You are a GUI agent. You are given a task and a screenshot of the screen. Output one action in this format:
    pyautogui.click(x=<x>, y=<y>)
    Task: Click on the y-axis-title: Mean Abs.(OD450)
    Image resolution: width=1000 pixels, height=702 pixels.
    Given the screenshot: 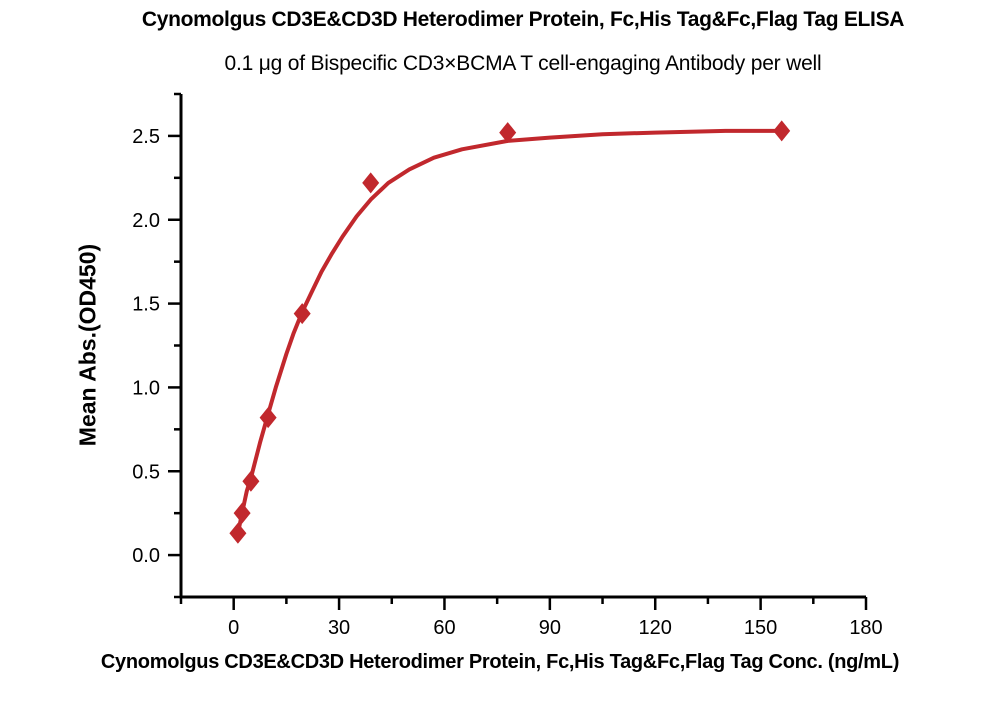 What is the action you would take?
    pyautogui.click(x=87, y=345)
    